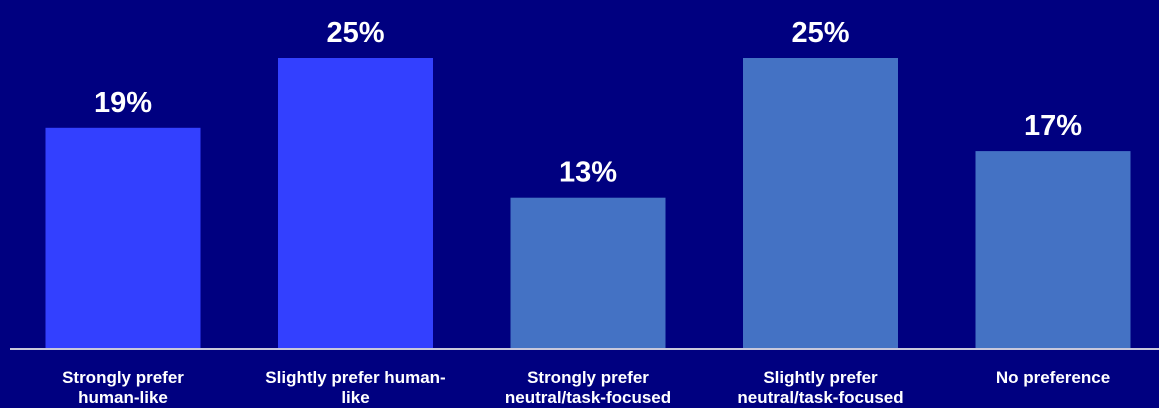 This screenshot has height=408, width=1159. I want to click on category-label-4: Slightly prefer neutral/task-focused, so click(820, 387).